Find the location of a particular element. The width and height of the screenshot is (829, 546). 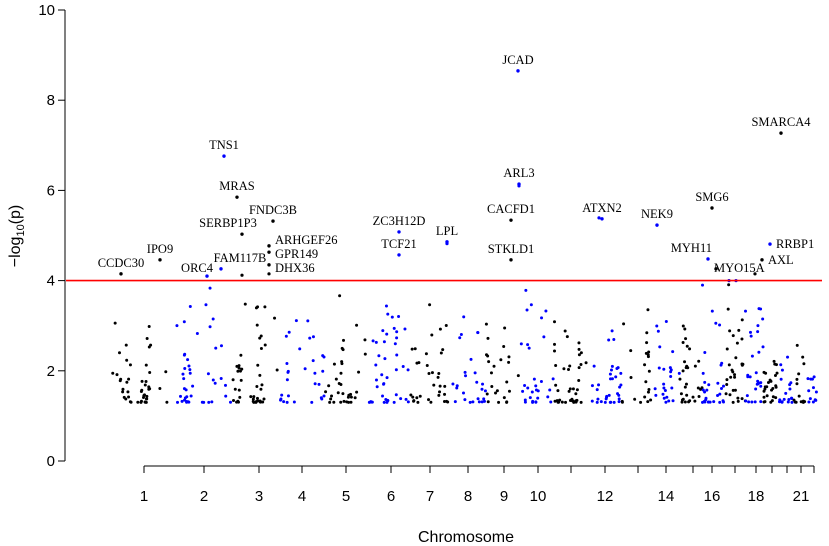

x-axis: 1 2 3 4 5 6 7 8 9 10 12 14 16 18 21 is located at coordinates (477, 485).